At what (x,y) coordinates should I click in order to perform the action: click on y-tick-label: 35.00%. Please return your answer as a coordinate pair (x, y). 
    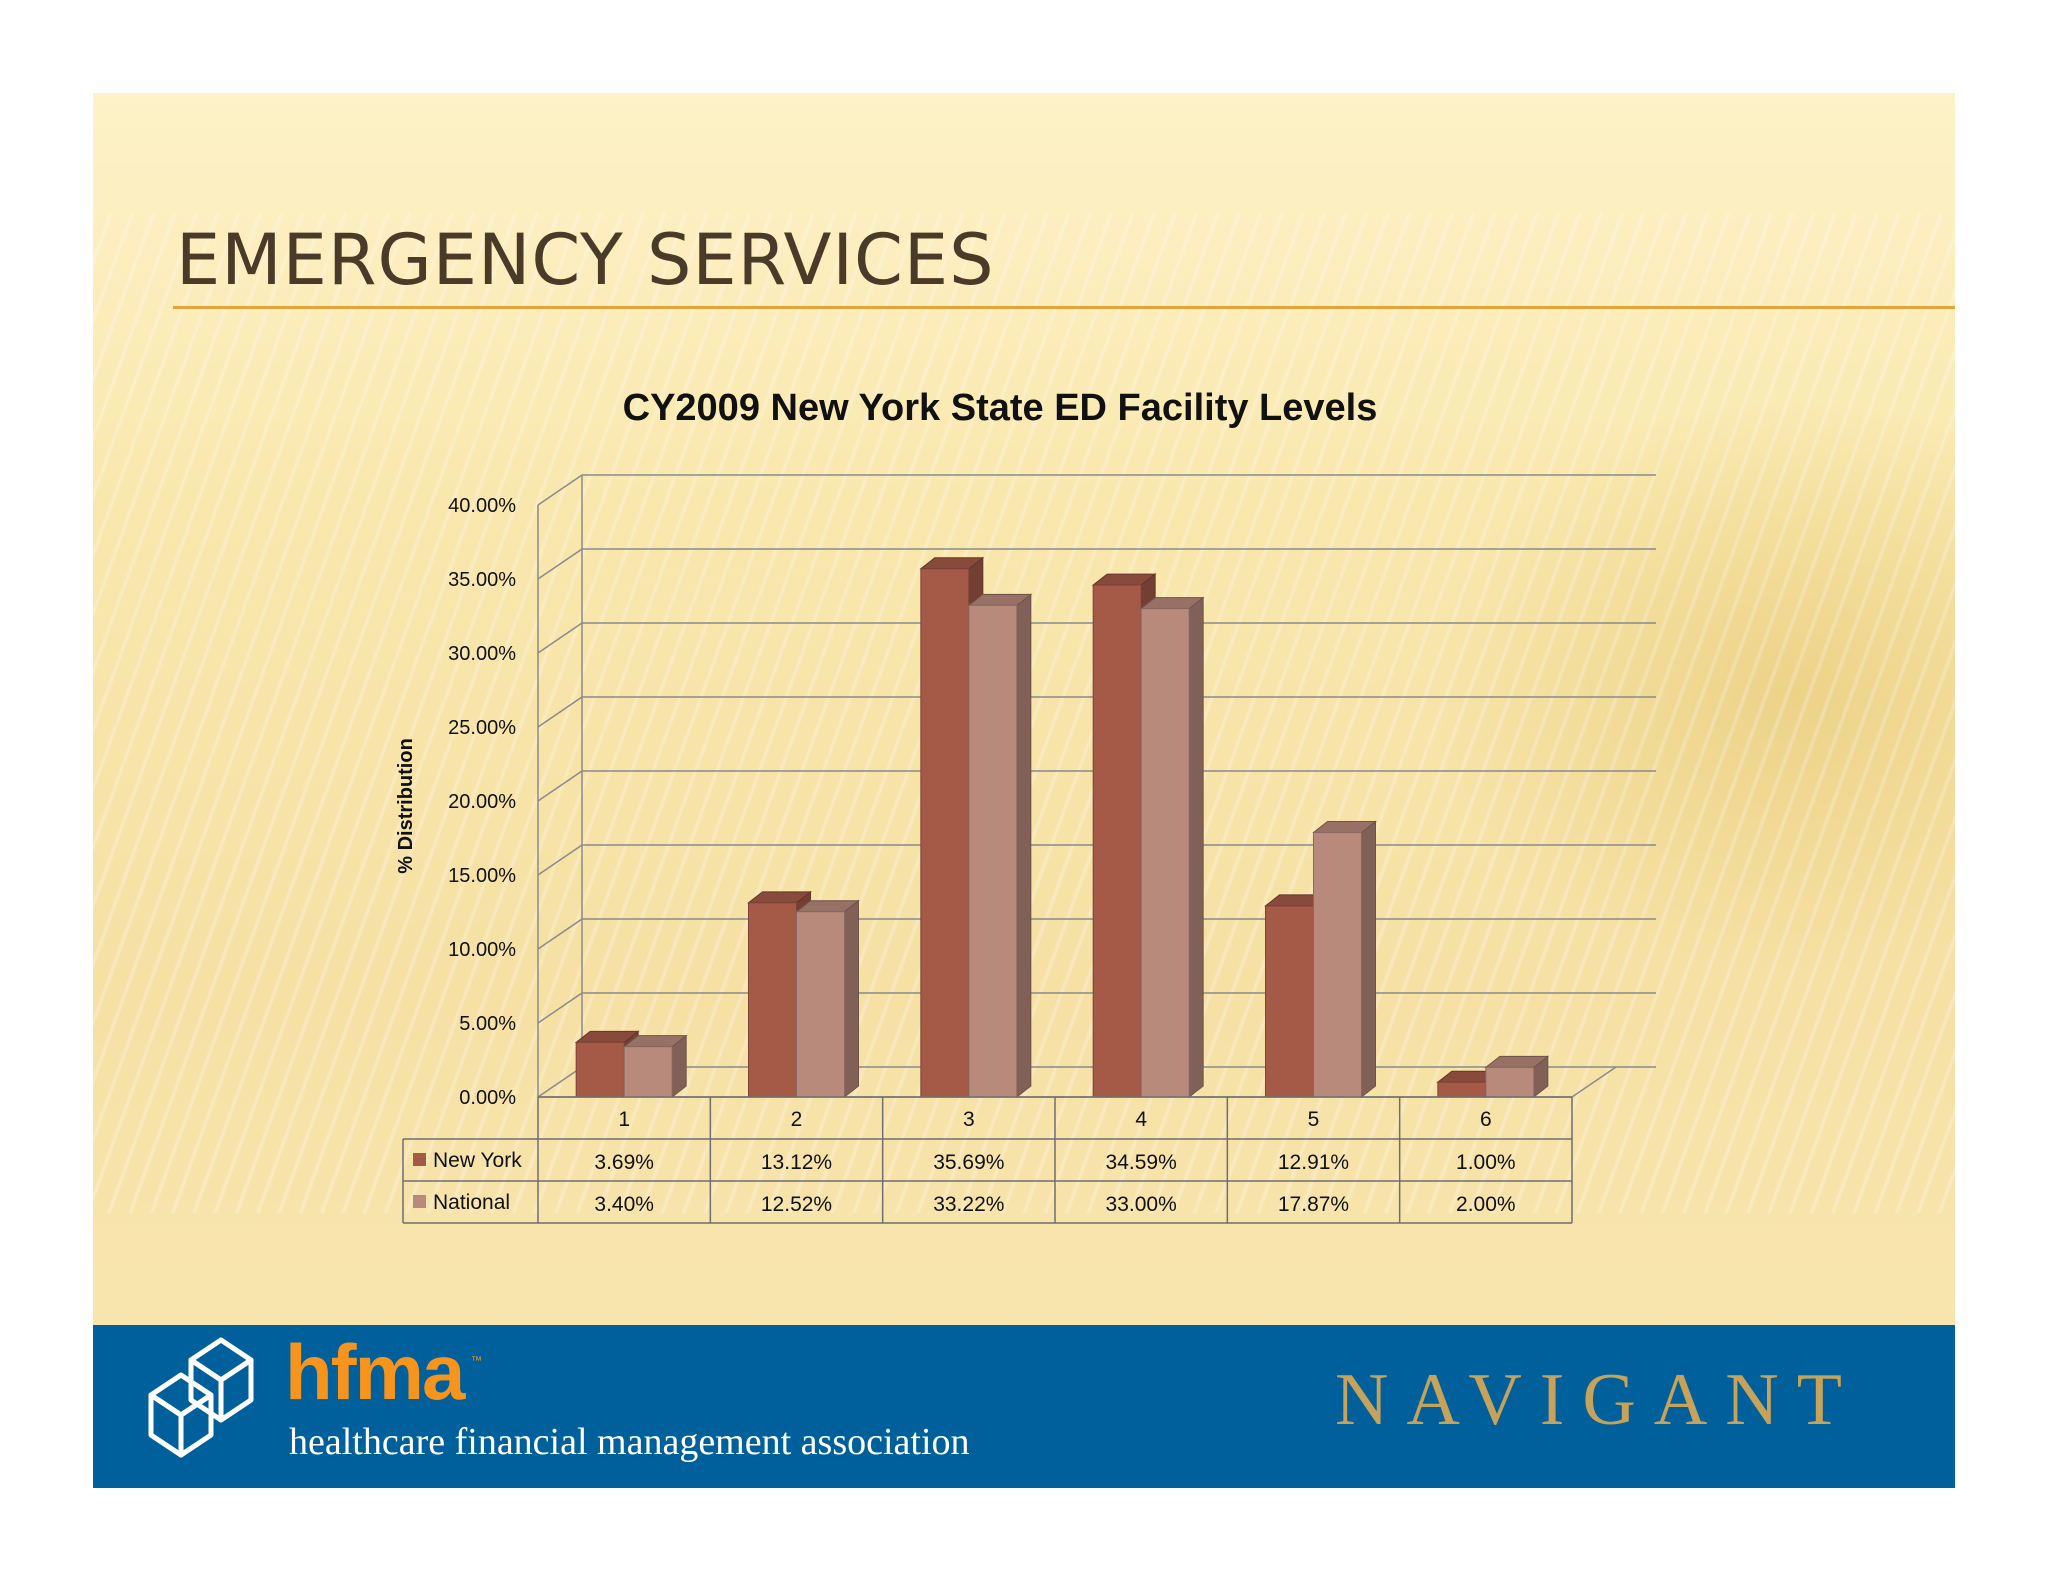
    Looking at the image, I should click on (482, 580).